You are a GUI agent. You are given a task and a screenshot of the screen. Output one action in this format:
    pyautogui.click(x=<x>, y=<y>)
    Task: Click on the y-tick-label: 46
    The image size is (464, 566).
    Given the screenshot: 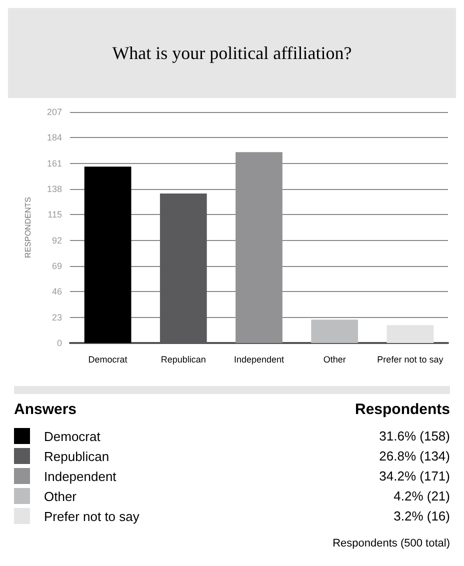 What is the action you would take?
    pyautogui.click(x=57, y=291)
    